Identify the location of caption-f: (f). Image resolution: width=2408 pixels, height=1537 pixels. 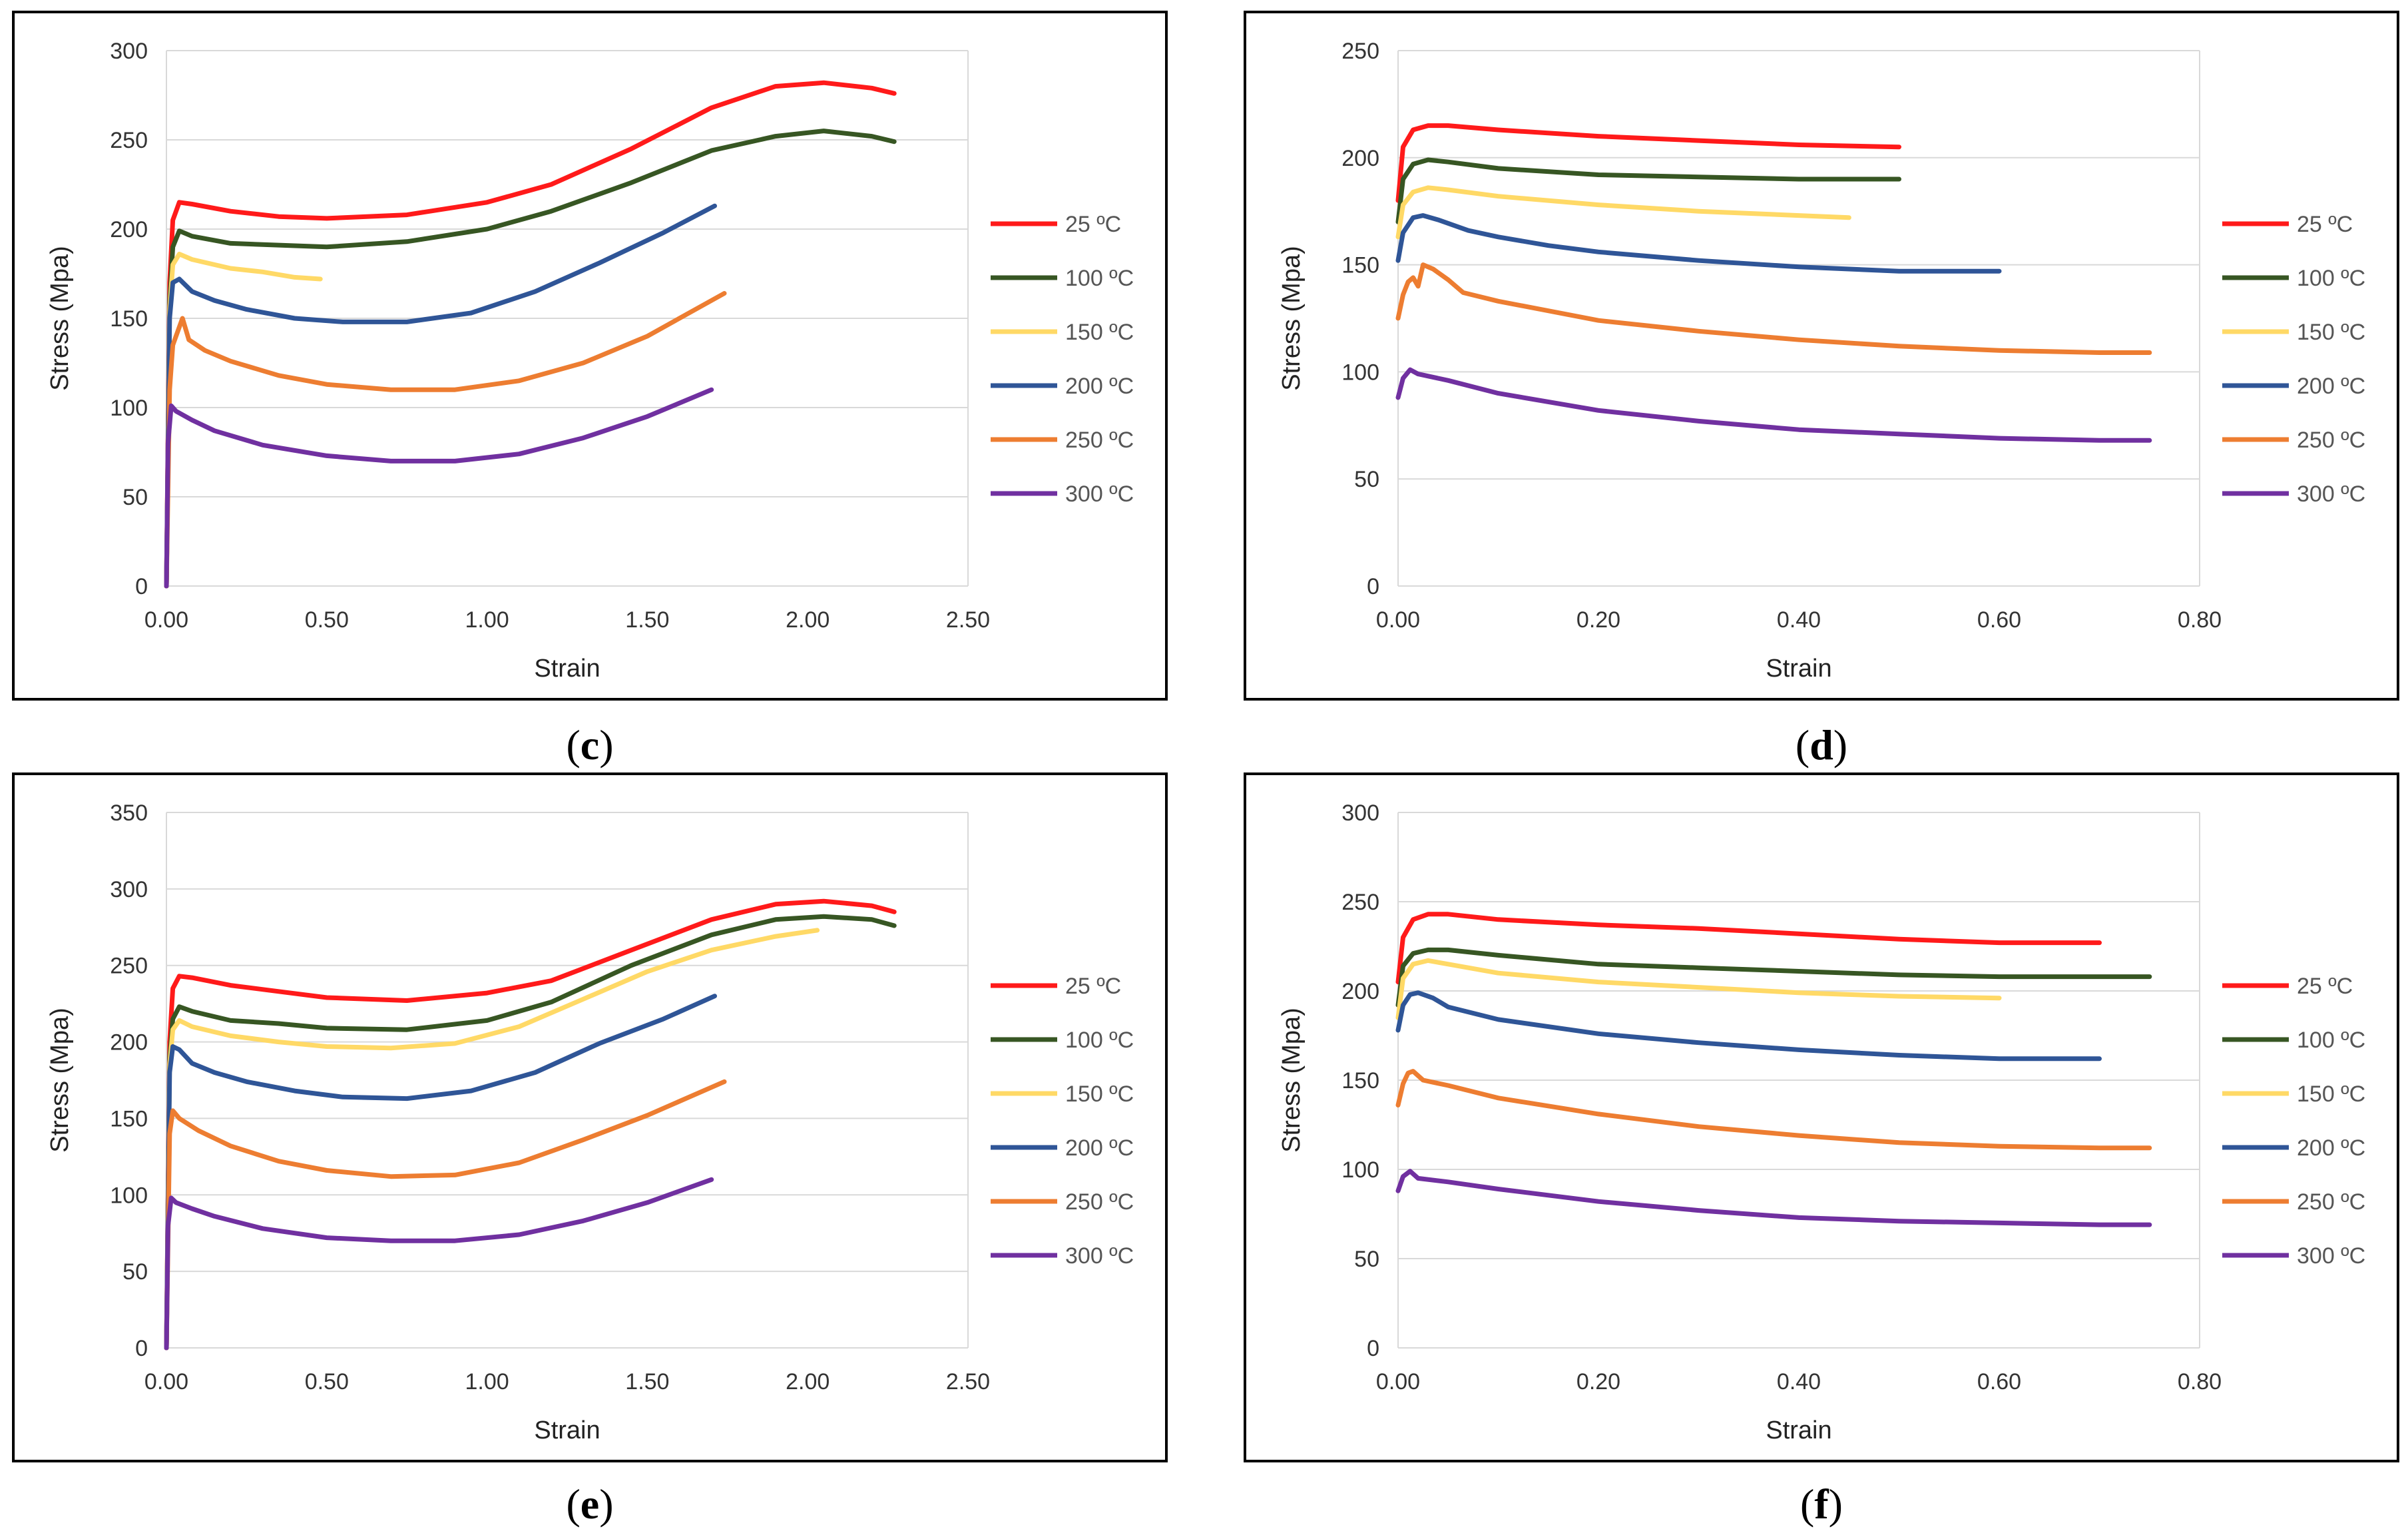
(1822, 1504).